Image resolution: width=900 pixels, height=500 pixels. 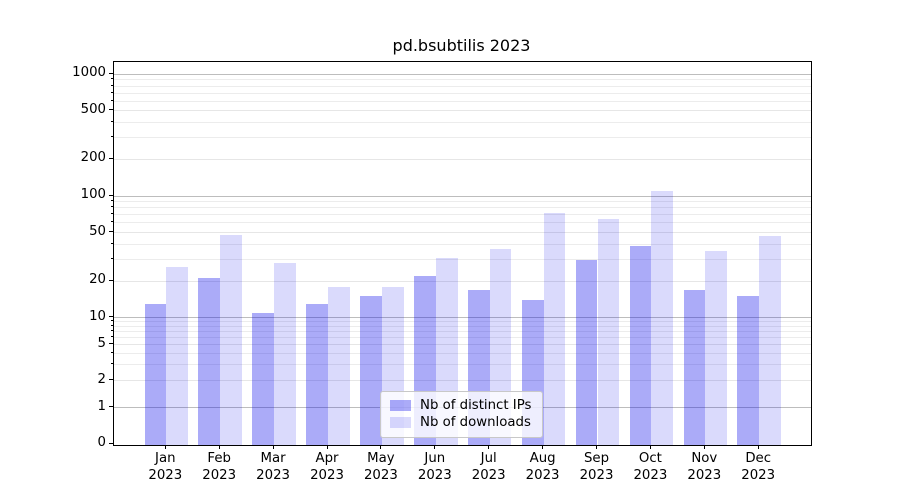 I want to click on x-label-month: Jun, so click(x=435, y=458).